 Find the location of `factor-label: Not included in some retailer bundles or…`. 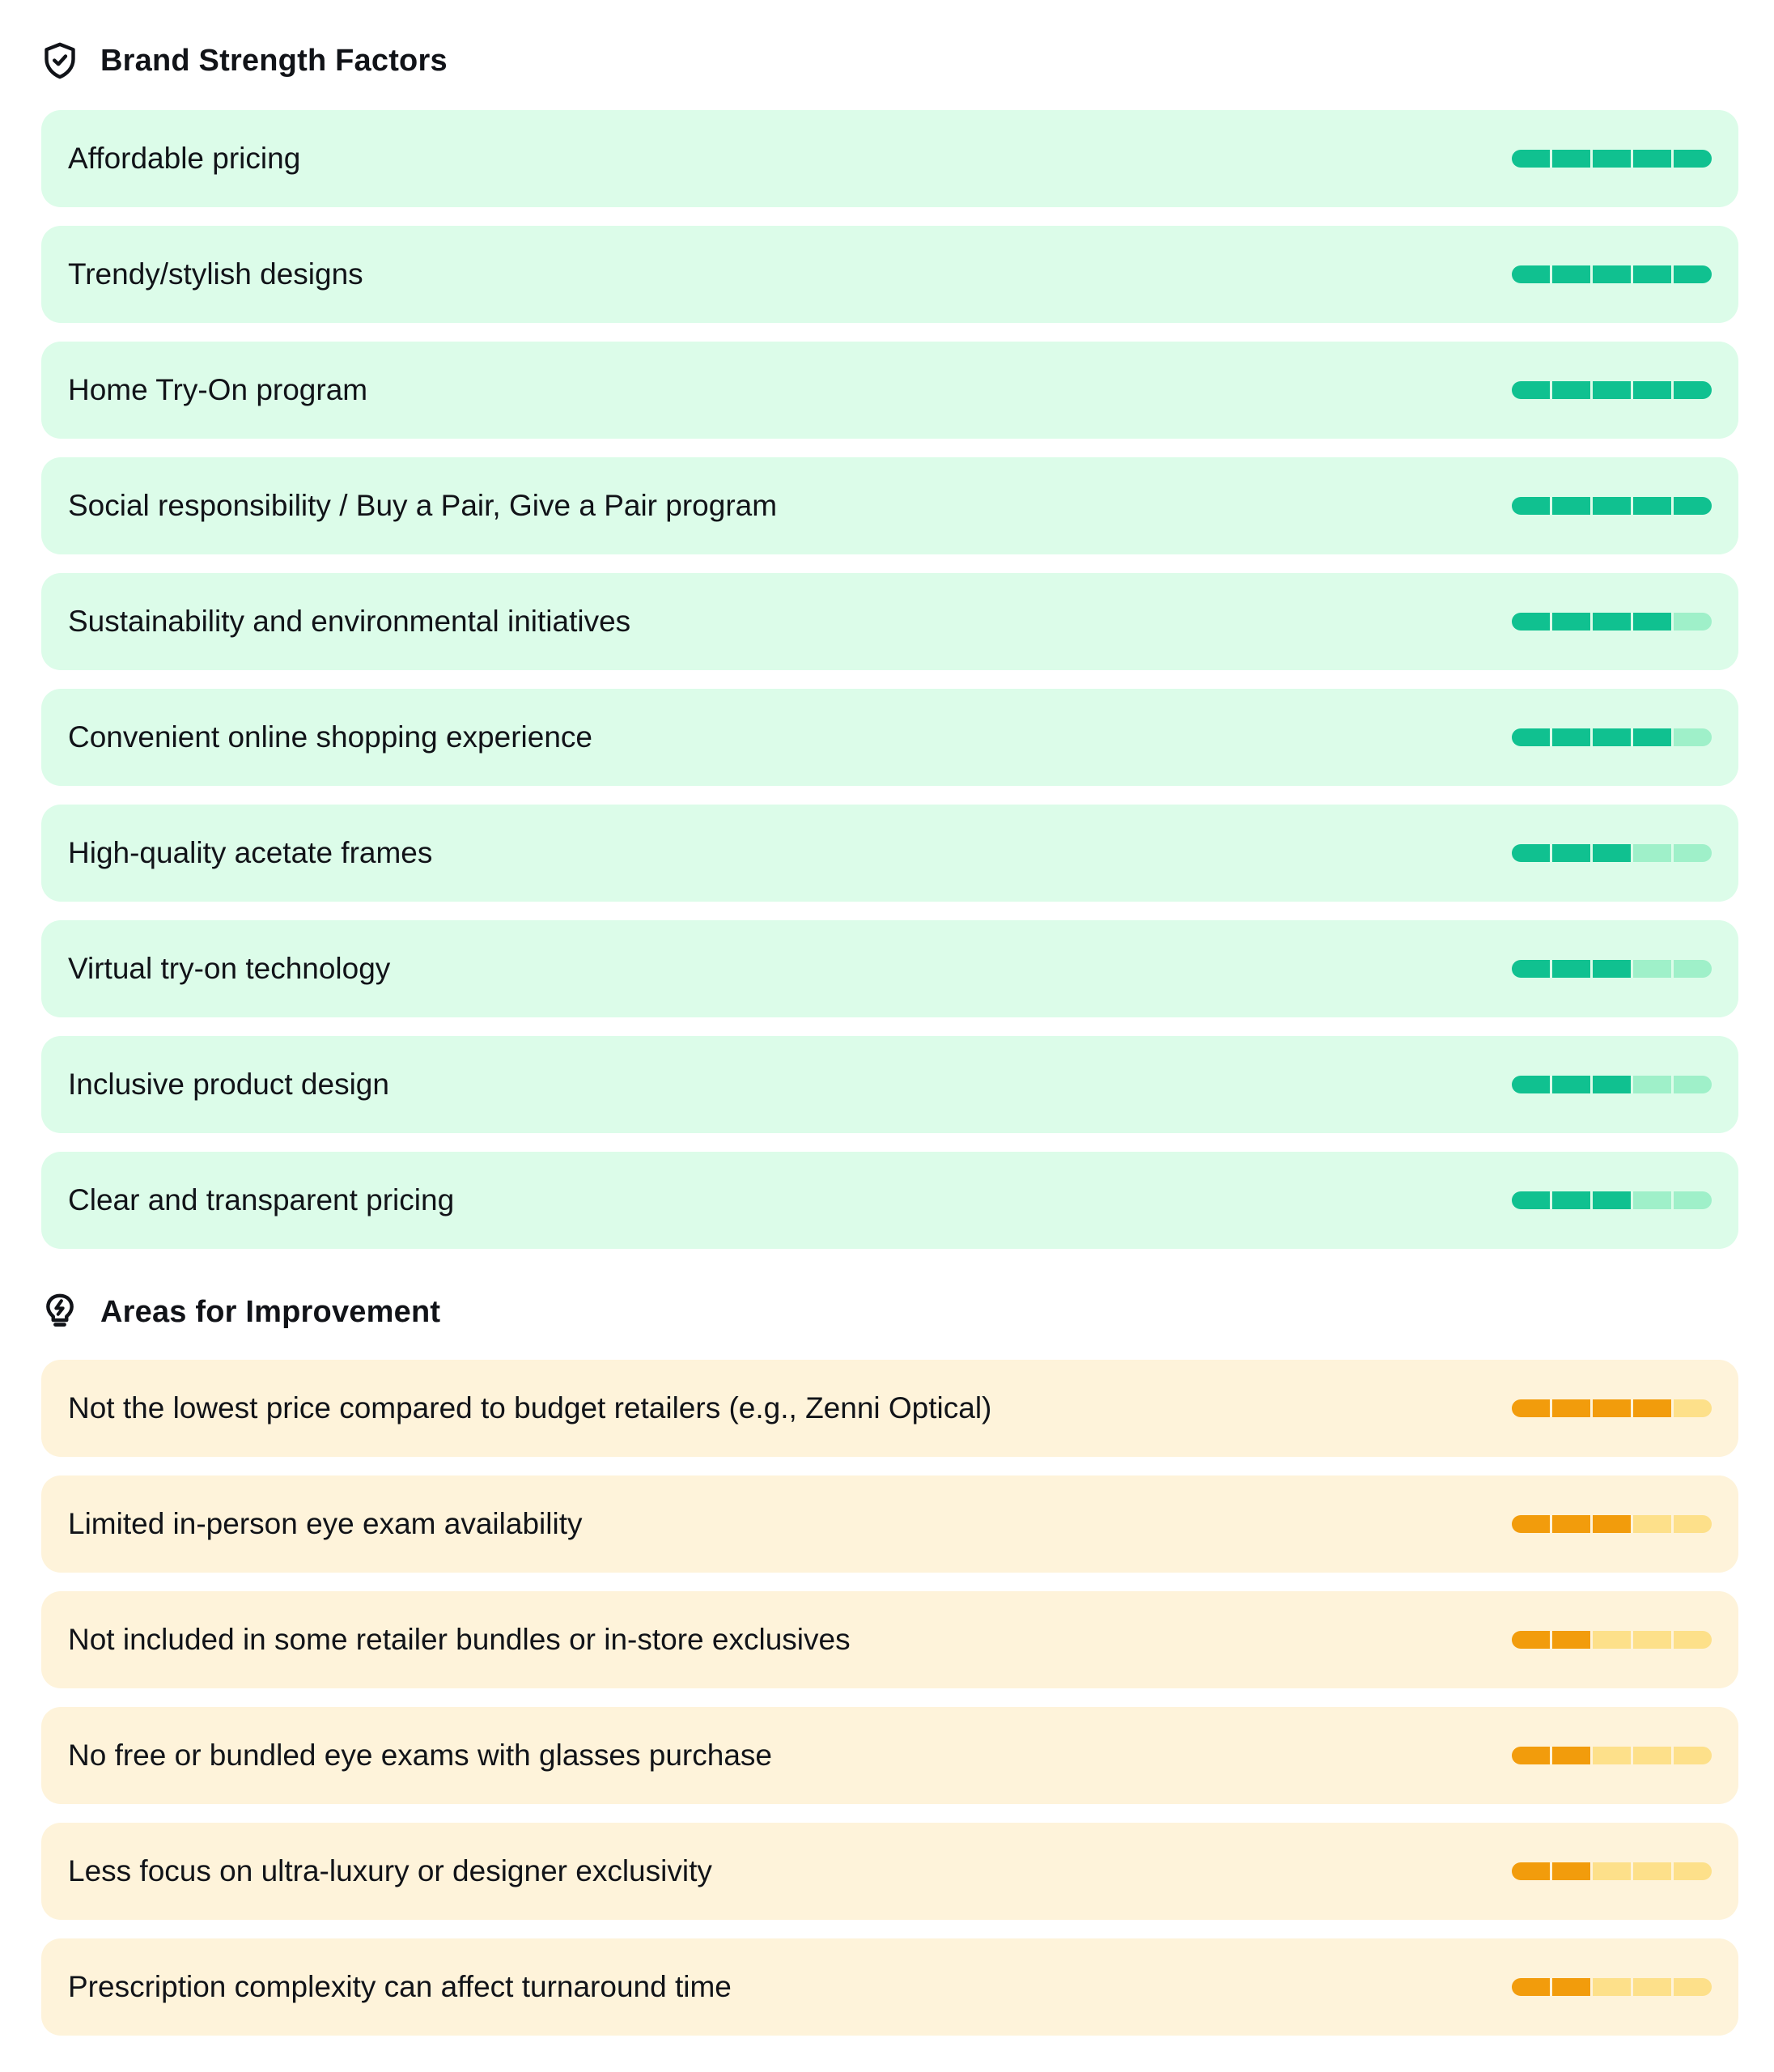

factor-label: Not included in some retailer bundles or… is located at coordinates (459, 1639).